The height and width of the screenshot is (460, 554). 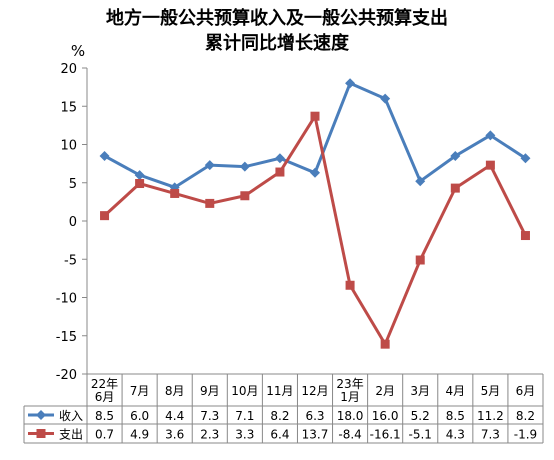 I want to click on data-label: 18.0, so click(x=350, y=416).